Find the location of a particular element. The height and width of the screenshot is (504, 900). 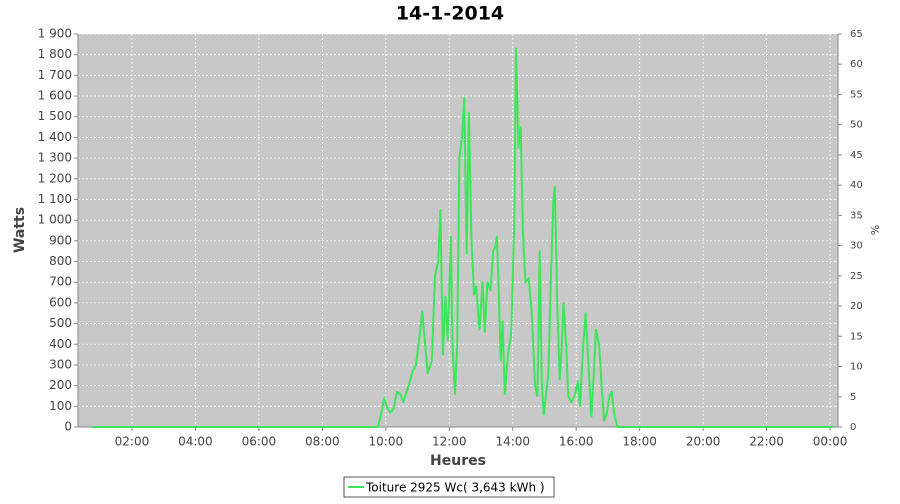

legend is located at coordinates (449, 487).